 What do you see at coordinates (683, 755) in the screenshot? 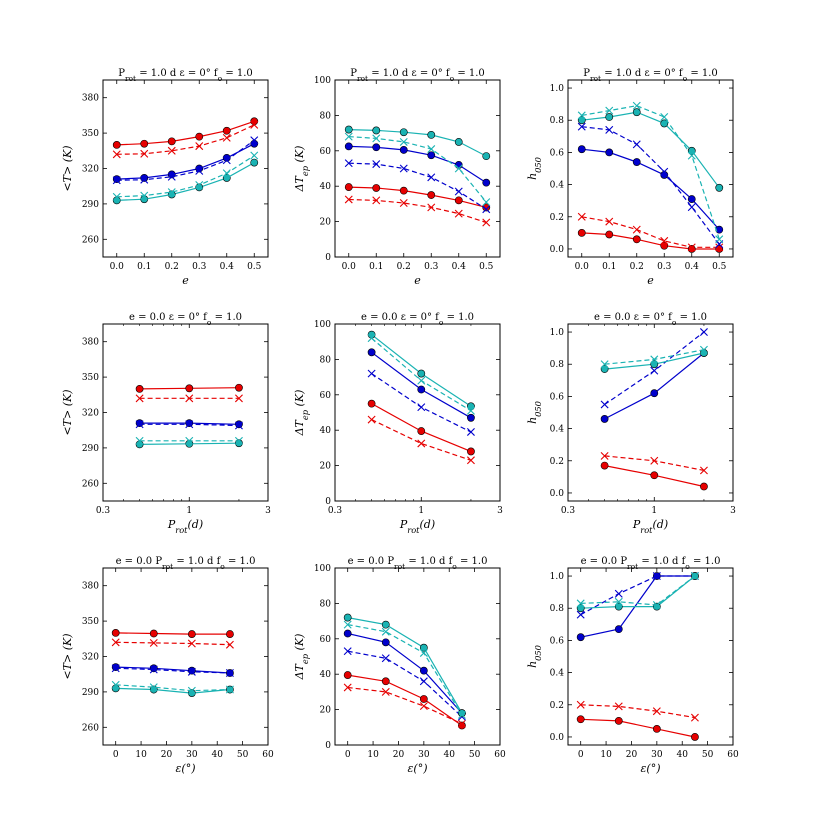
I see `x-tick-label: 40` at bounding box center [683, 755].